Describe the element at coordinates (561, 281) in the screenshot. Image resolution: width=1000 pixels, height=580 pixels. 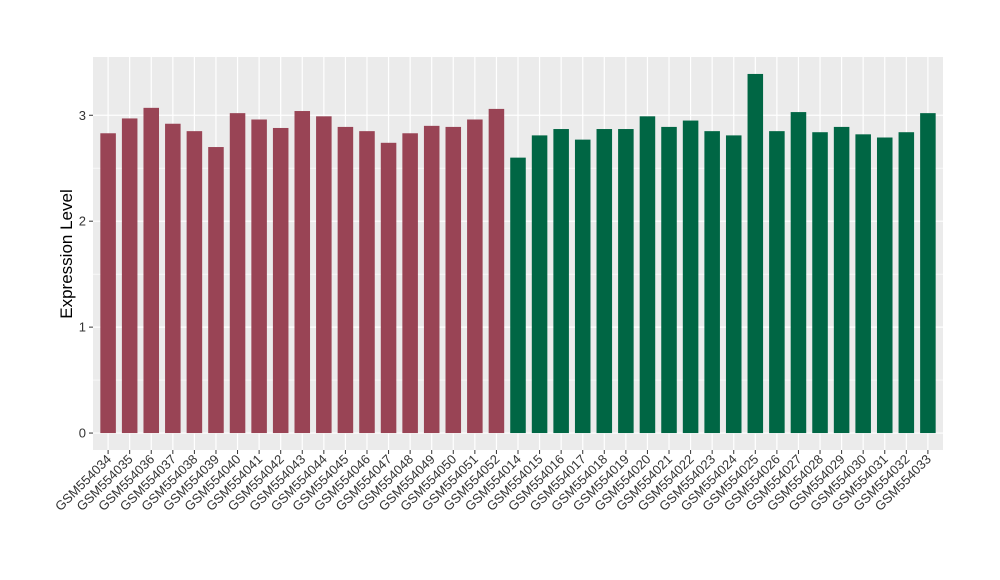
I see `bar-GSM554016` at that location.